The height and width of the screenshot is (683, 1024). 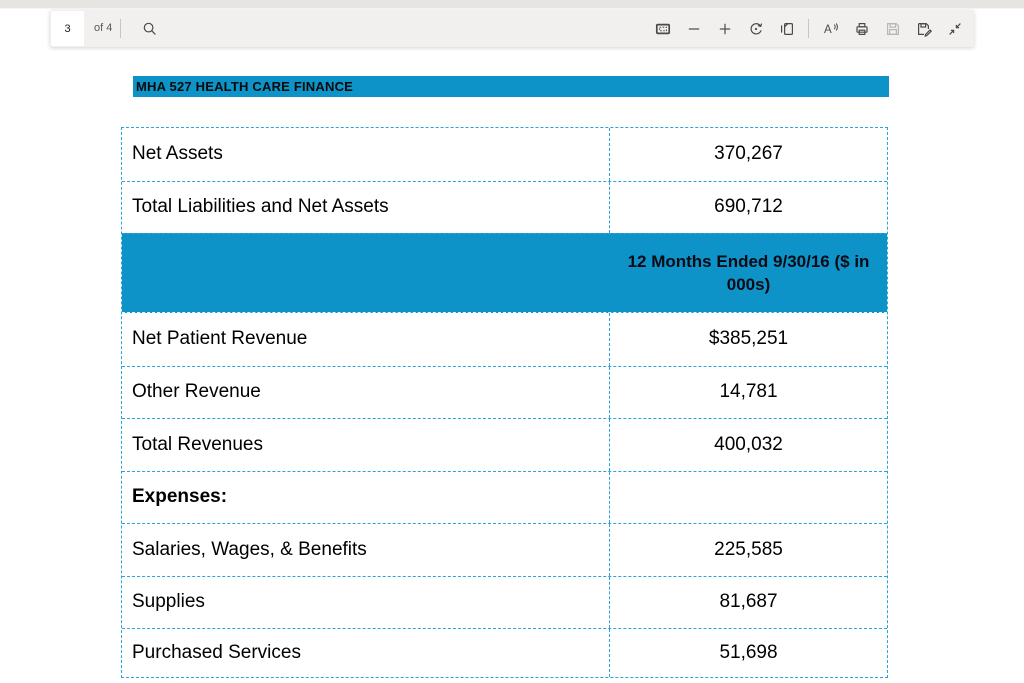 I want to click on zoom-out-button, so click(x=693, y=28).